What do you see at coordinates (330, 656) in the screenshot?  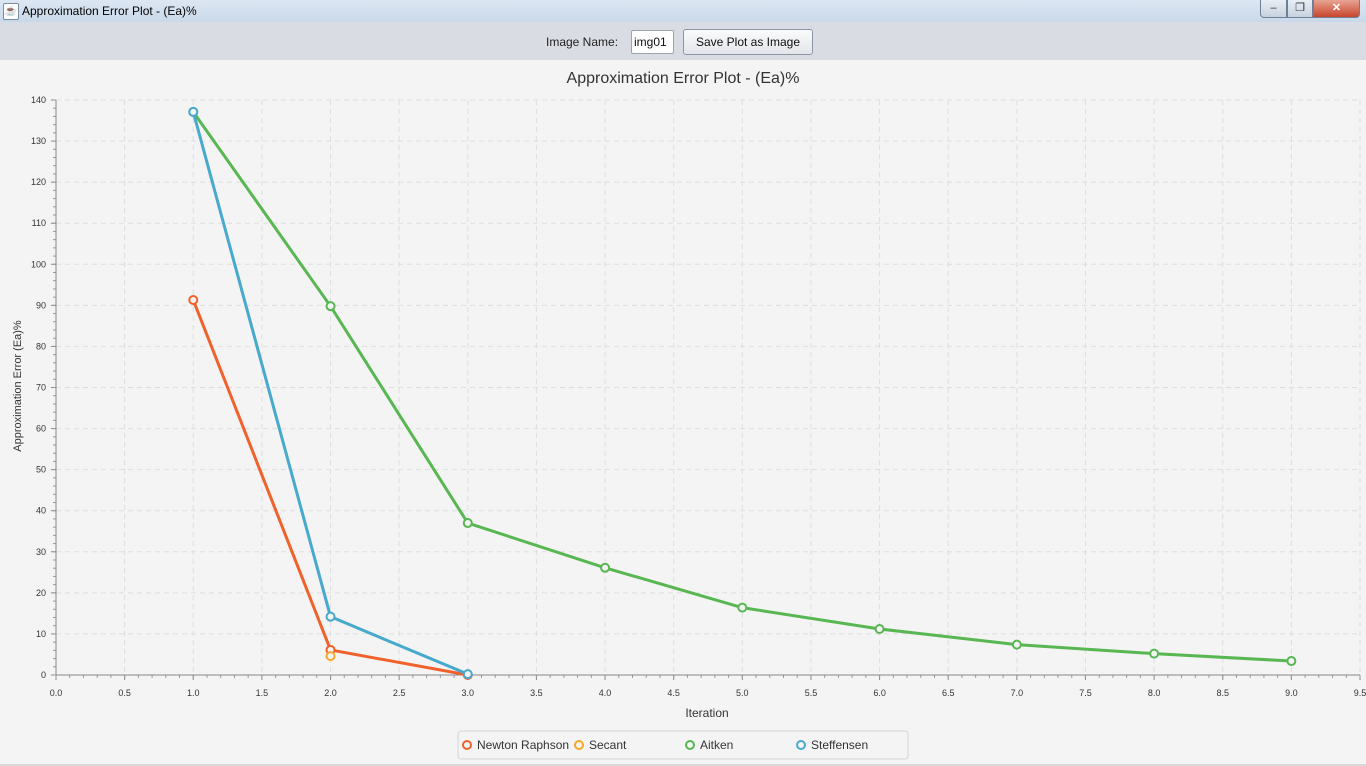 I see `data-point-secant` at bounding box center [330, 656].